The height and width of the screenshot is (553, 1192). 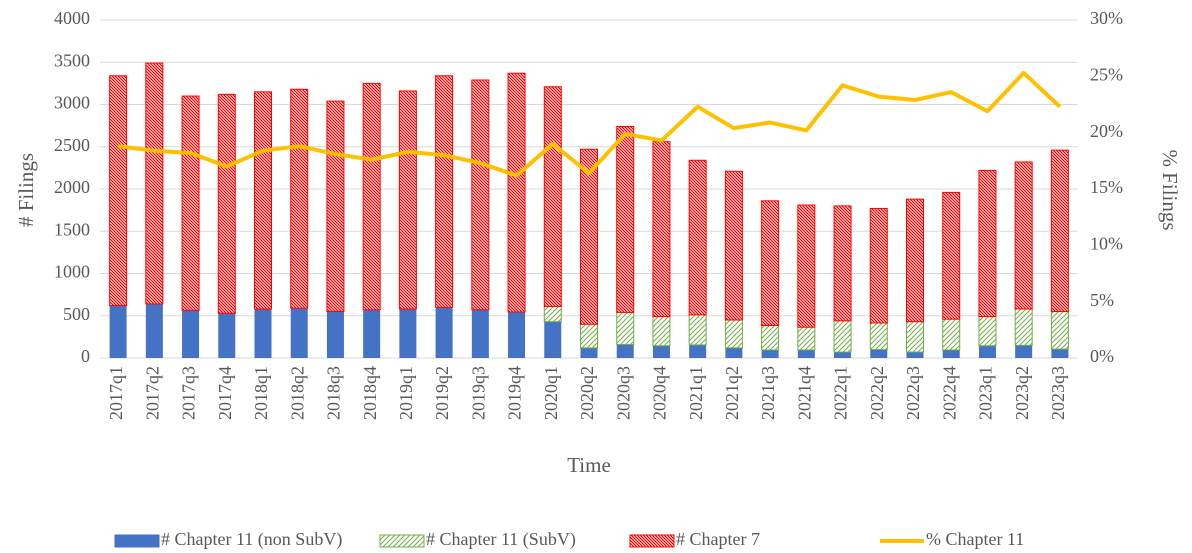 What do you see at coordinates (442, 393) in the screenshot?
I see `x-tick-label: 2019q2` at bounding box center [442, 393].